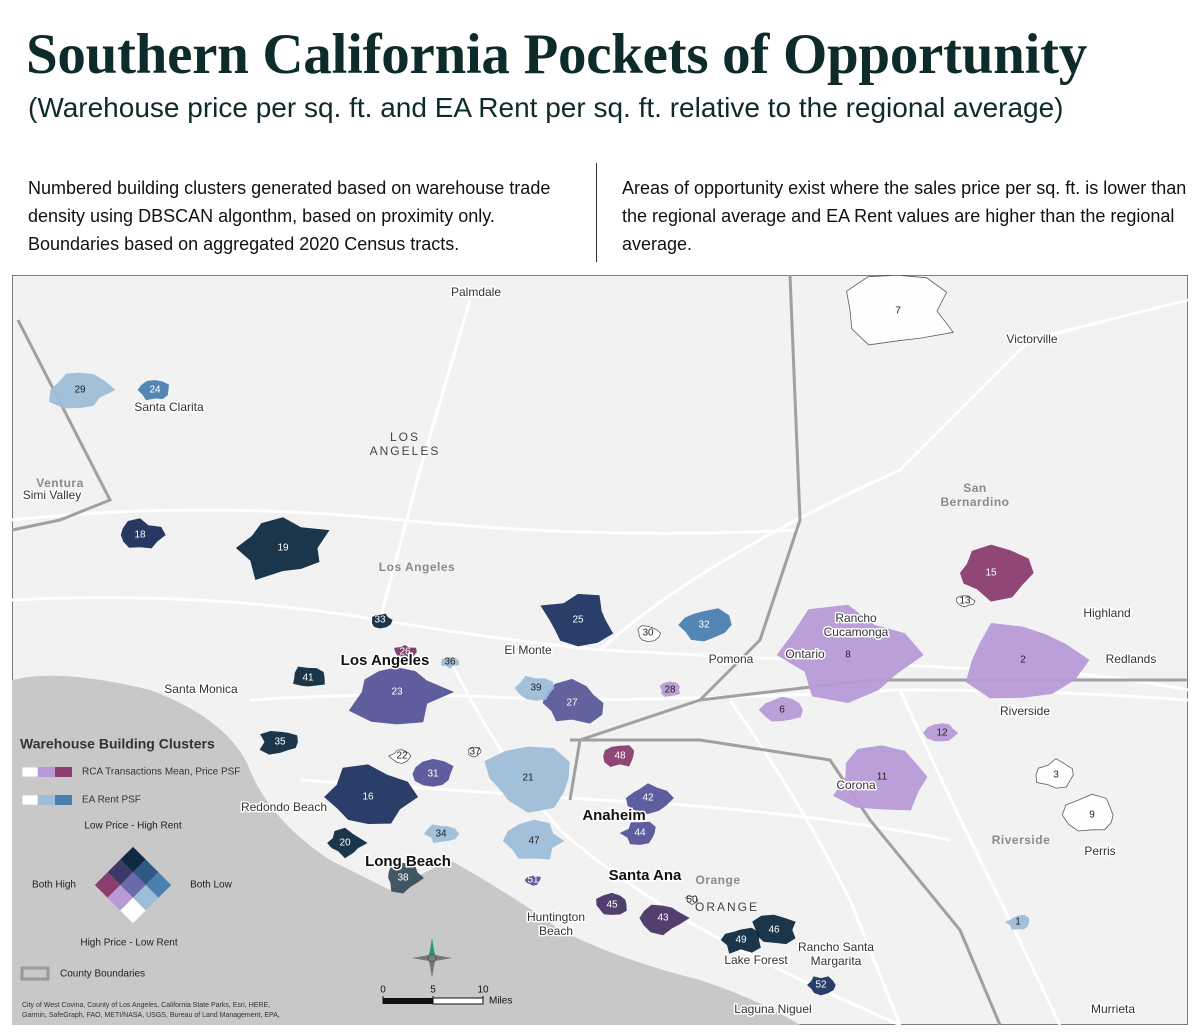 The image size is (1200, 1034). What do you see at coordinates (140, 535) in the screenshot?
I see `cluster-label: 18` at bounding box center [140, 535].